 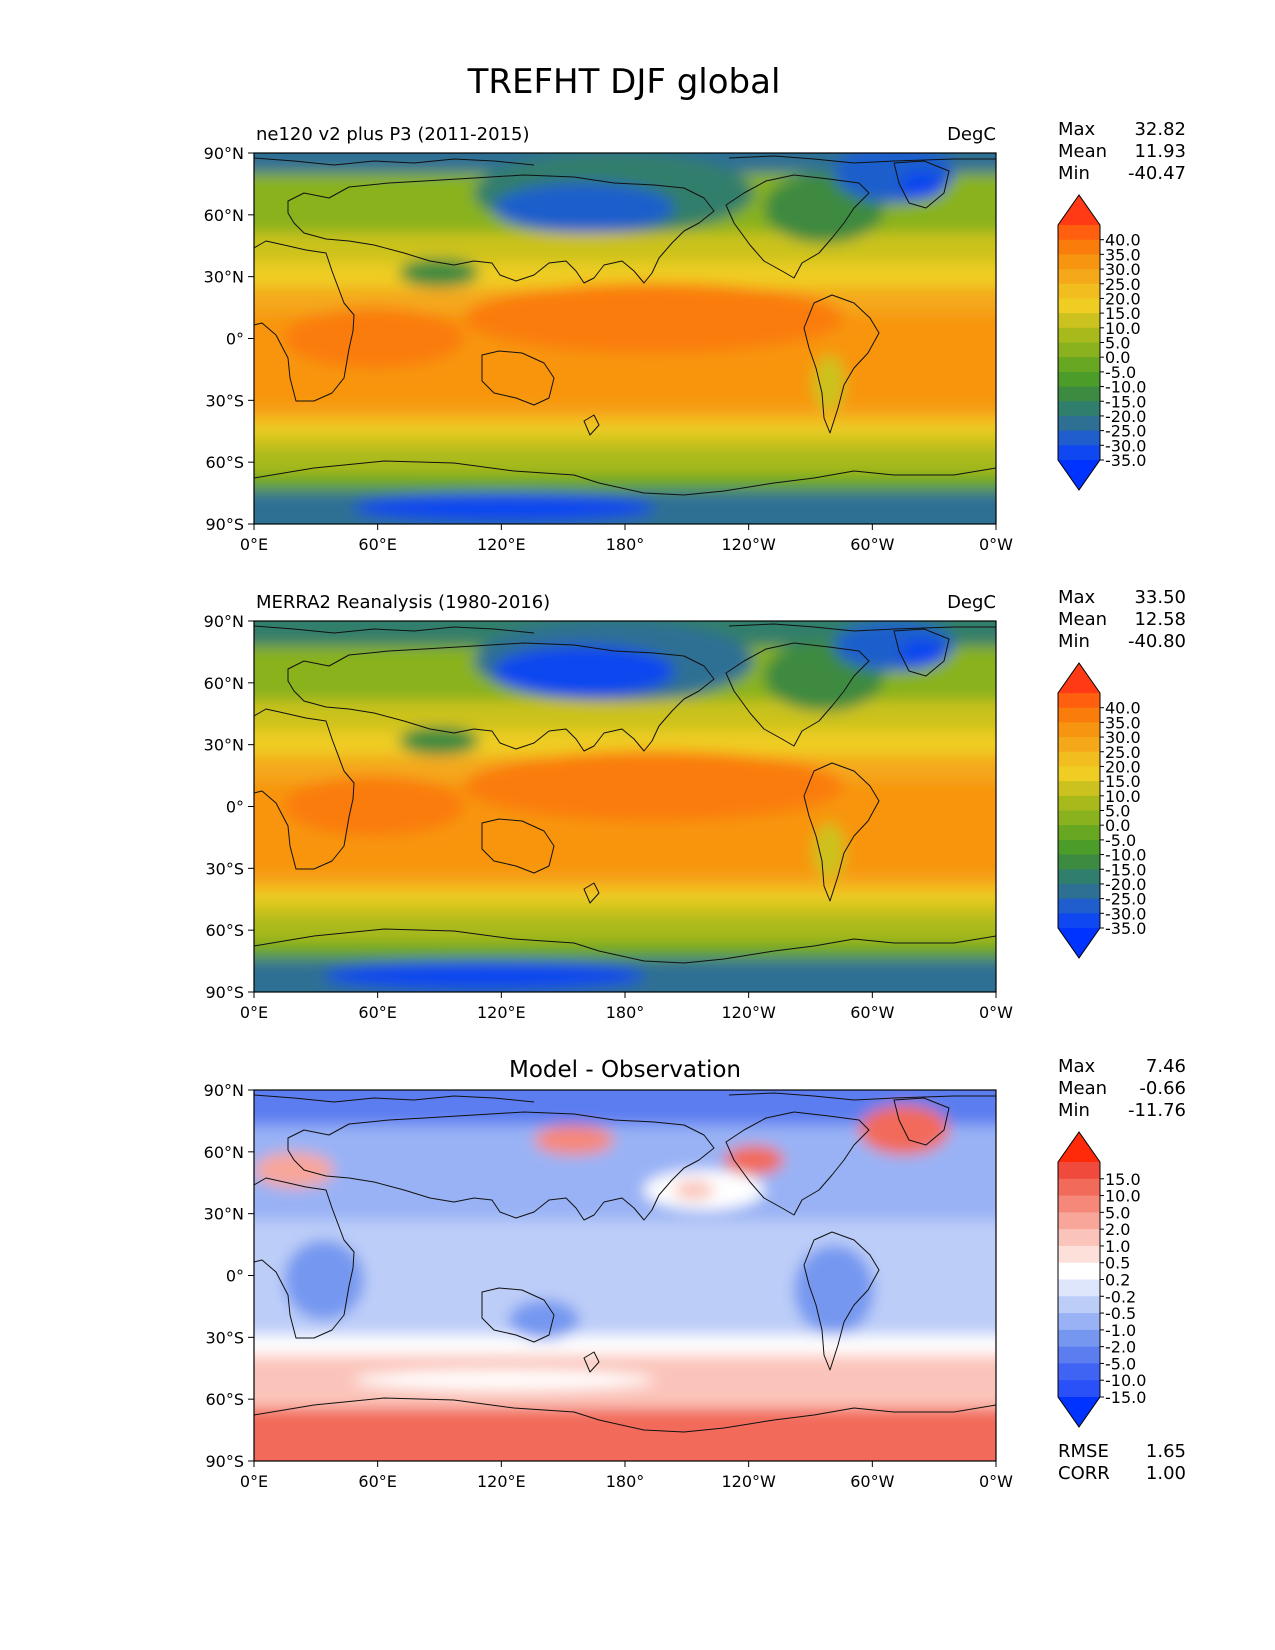 I want to click on colorbar-tick-label: 0.5, so click(x=1117, y=1263).